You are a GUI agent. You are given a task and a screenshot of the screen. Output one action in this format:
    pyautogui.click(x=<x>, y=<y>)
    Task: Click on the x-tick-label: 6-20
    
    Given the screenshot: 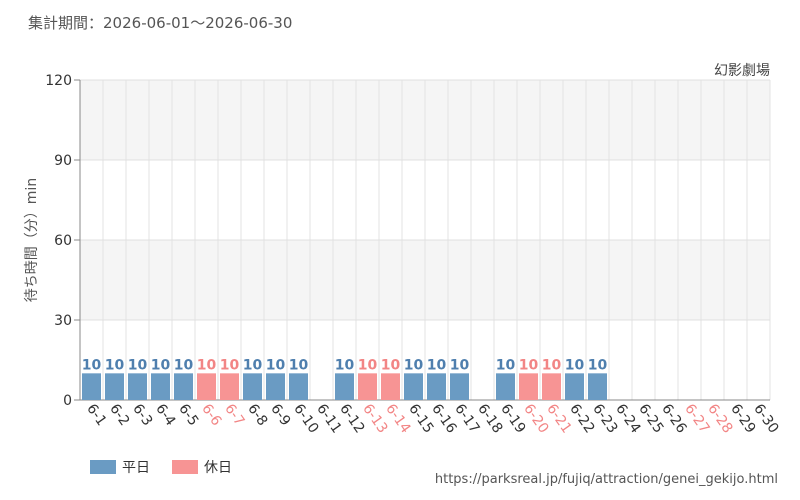 What is the action you would take?
    pyautogui.click(x=535, y=418)
    